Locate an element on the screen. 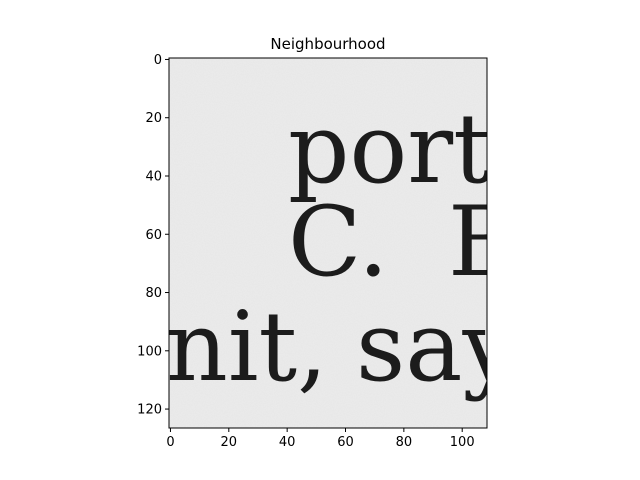  y-tick-label: 80 is located at coordinates (153, 293).